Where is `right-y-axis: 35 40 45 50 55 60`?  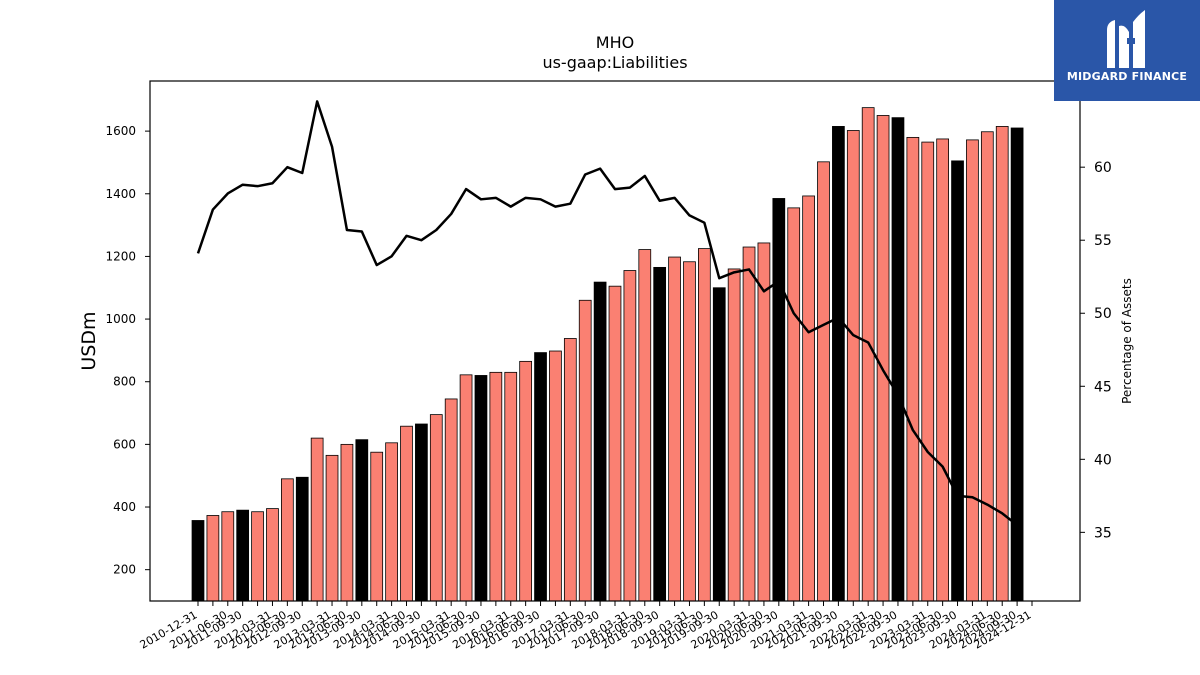
right-y-axis: 35 40 45 50 55 60 is located at coordinates (1096, 350).